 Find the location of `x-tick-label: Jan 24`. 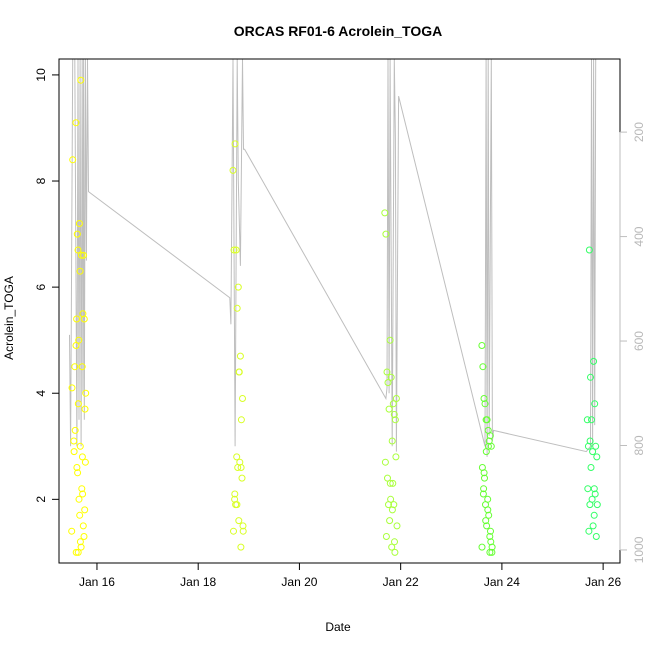

x-tick-label: Jan 24 is located at coordinates (502, 582).